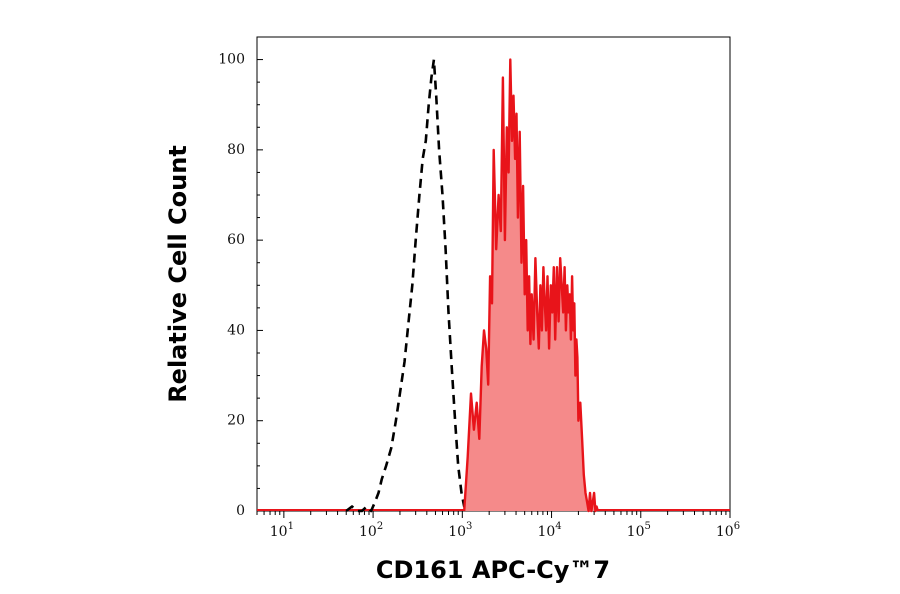  I want to click on y-axis-title: Relative Cell Count, so click(178, 274).